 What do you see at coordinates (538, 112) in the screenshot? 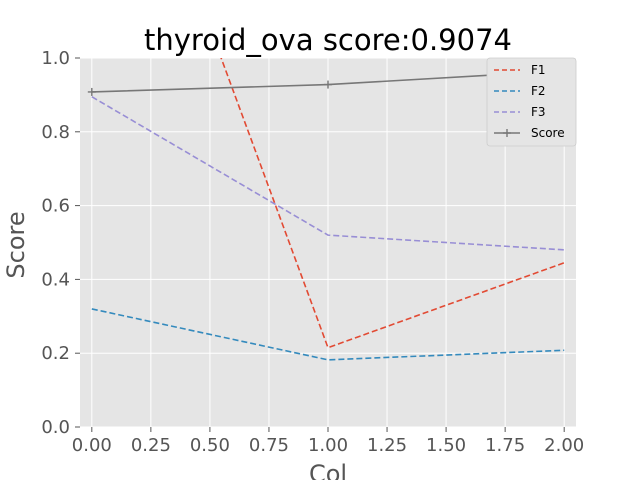
I see `legend-label: F3` at bounding box center [538, 112].